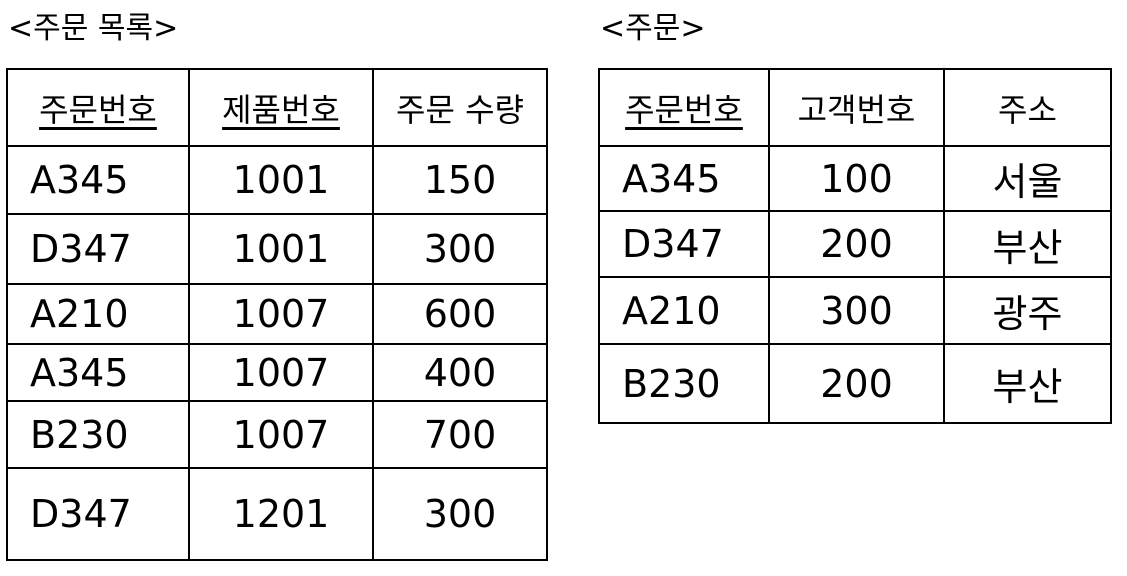 This screenshot has width=1127, height=576. Describe the element at coordinates (1027, 107) in the screenshot. I see `header-address: 주소` at that location.